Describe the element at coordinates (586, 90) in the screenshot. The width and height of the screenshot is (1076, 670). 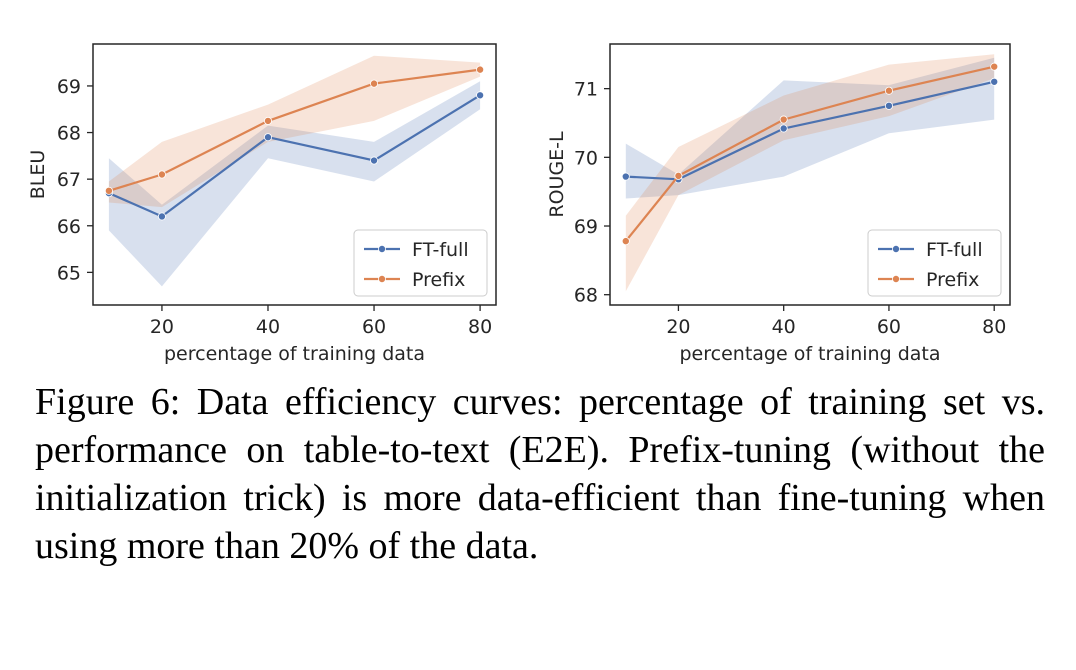
I see `y-tick-label: 71` at that location.